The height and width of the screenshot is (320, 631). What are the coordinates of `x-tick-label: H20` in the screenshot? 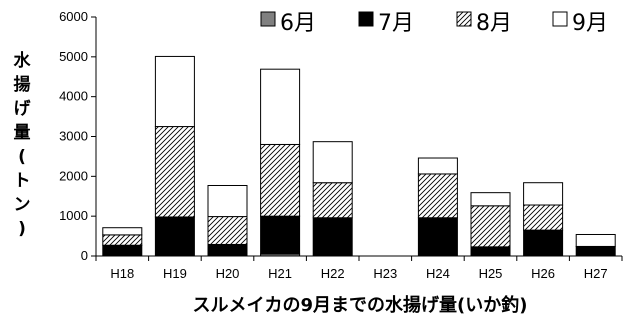 It's located at (228, 273).